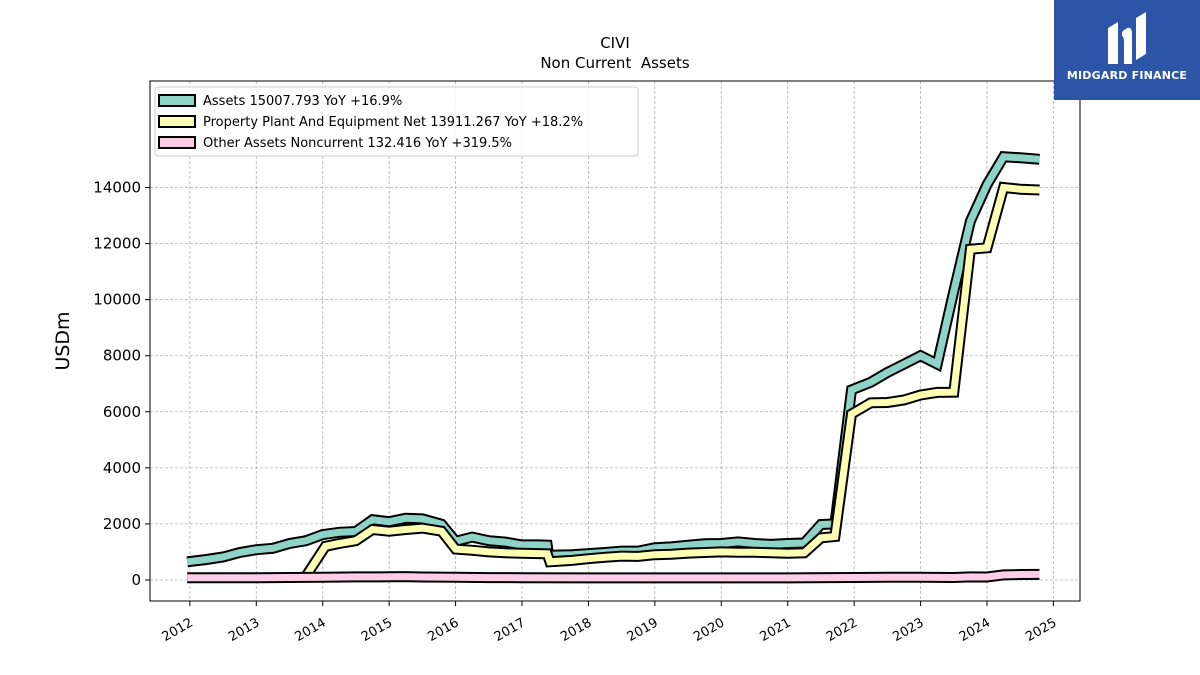 This screenshot has height=675, width=1200. I want to click on x-tick-label: 2012, so click(178, 630).